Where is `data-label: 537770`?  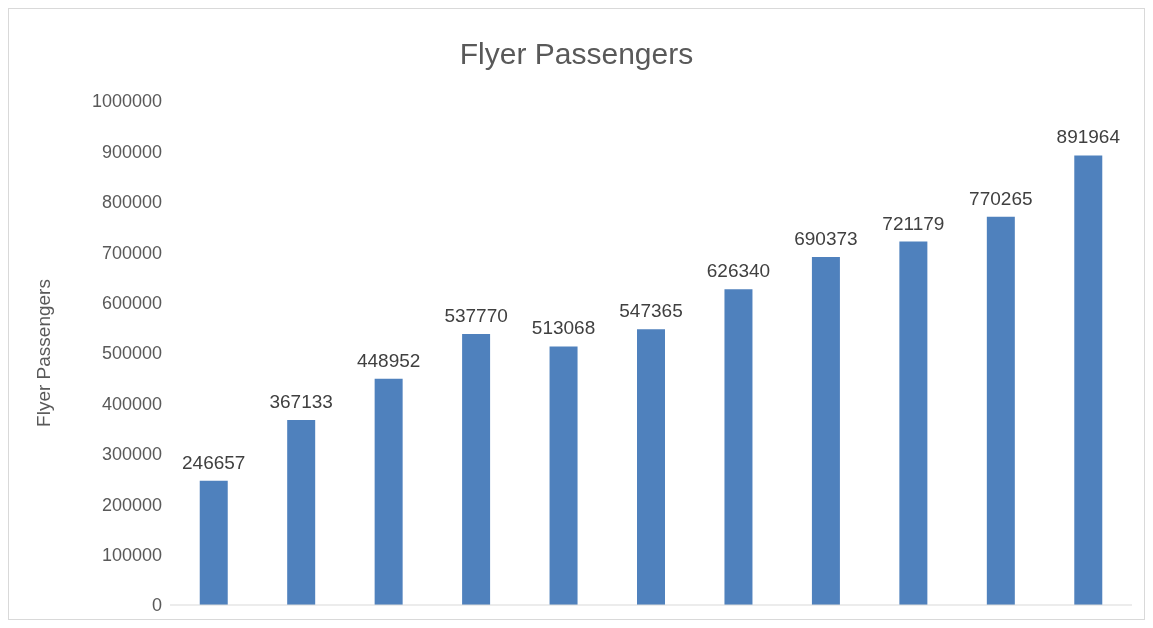 data-label: 537770 is located at coordinates (476, 315).